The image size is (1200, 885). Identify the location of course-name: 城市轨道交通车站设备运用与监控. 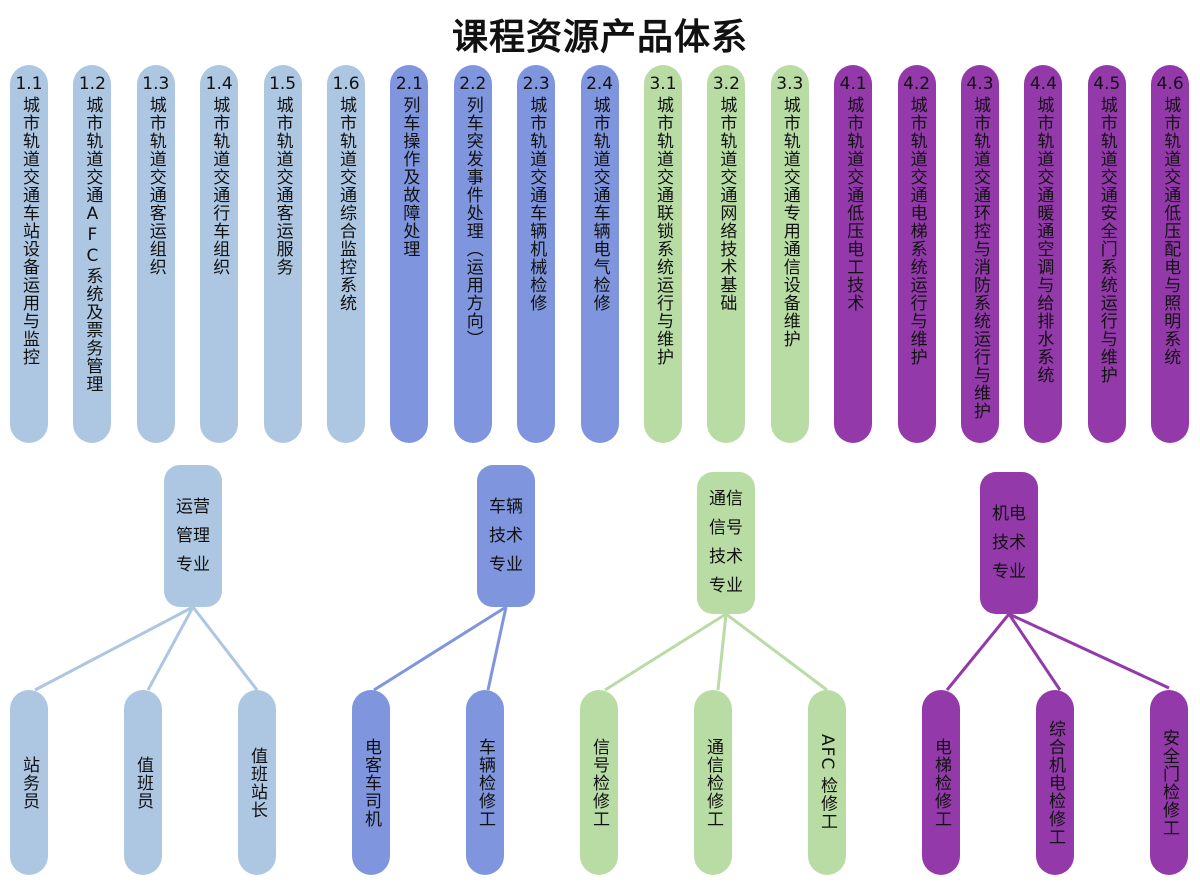
(29, 231).